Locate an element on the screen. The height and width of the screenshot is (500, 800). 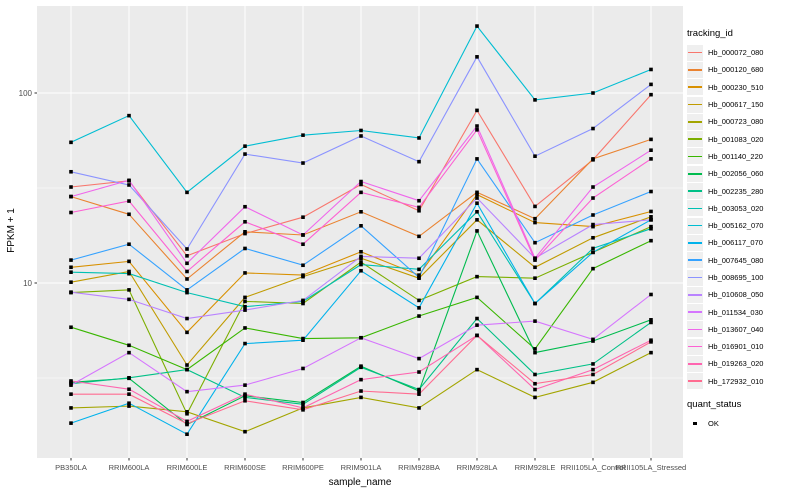
legend-item-Hb_007645_080: Hb_007645_080 is located at coordinates (743, 260).